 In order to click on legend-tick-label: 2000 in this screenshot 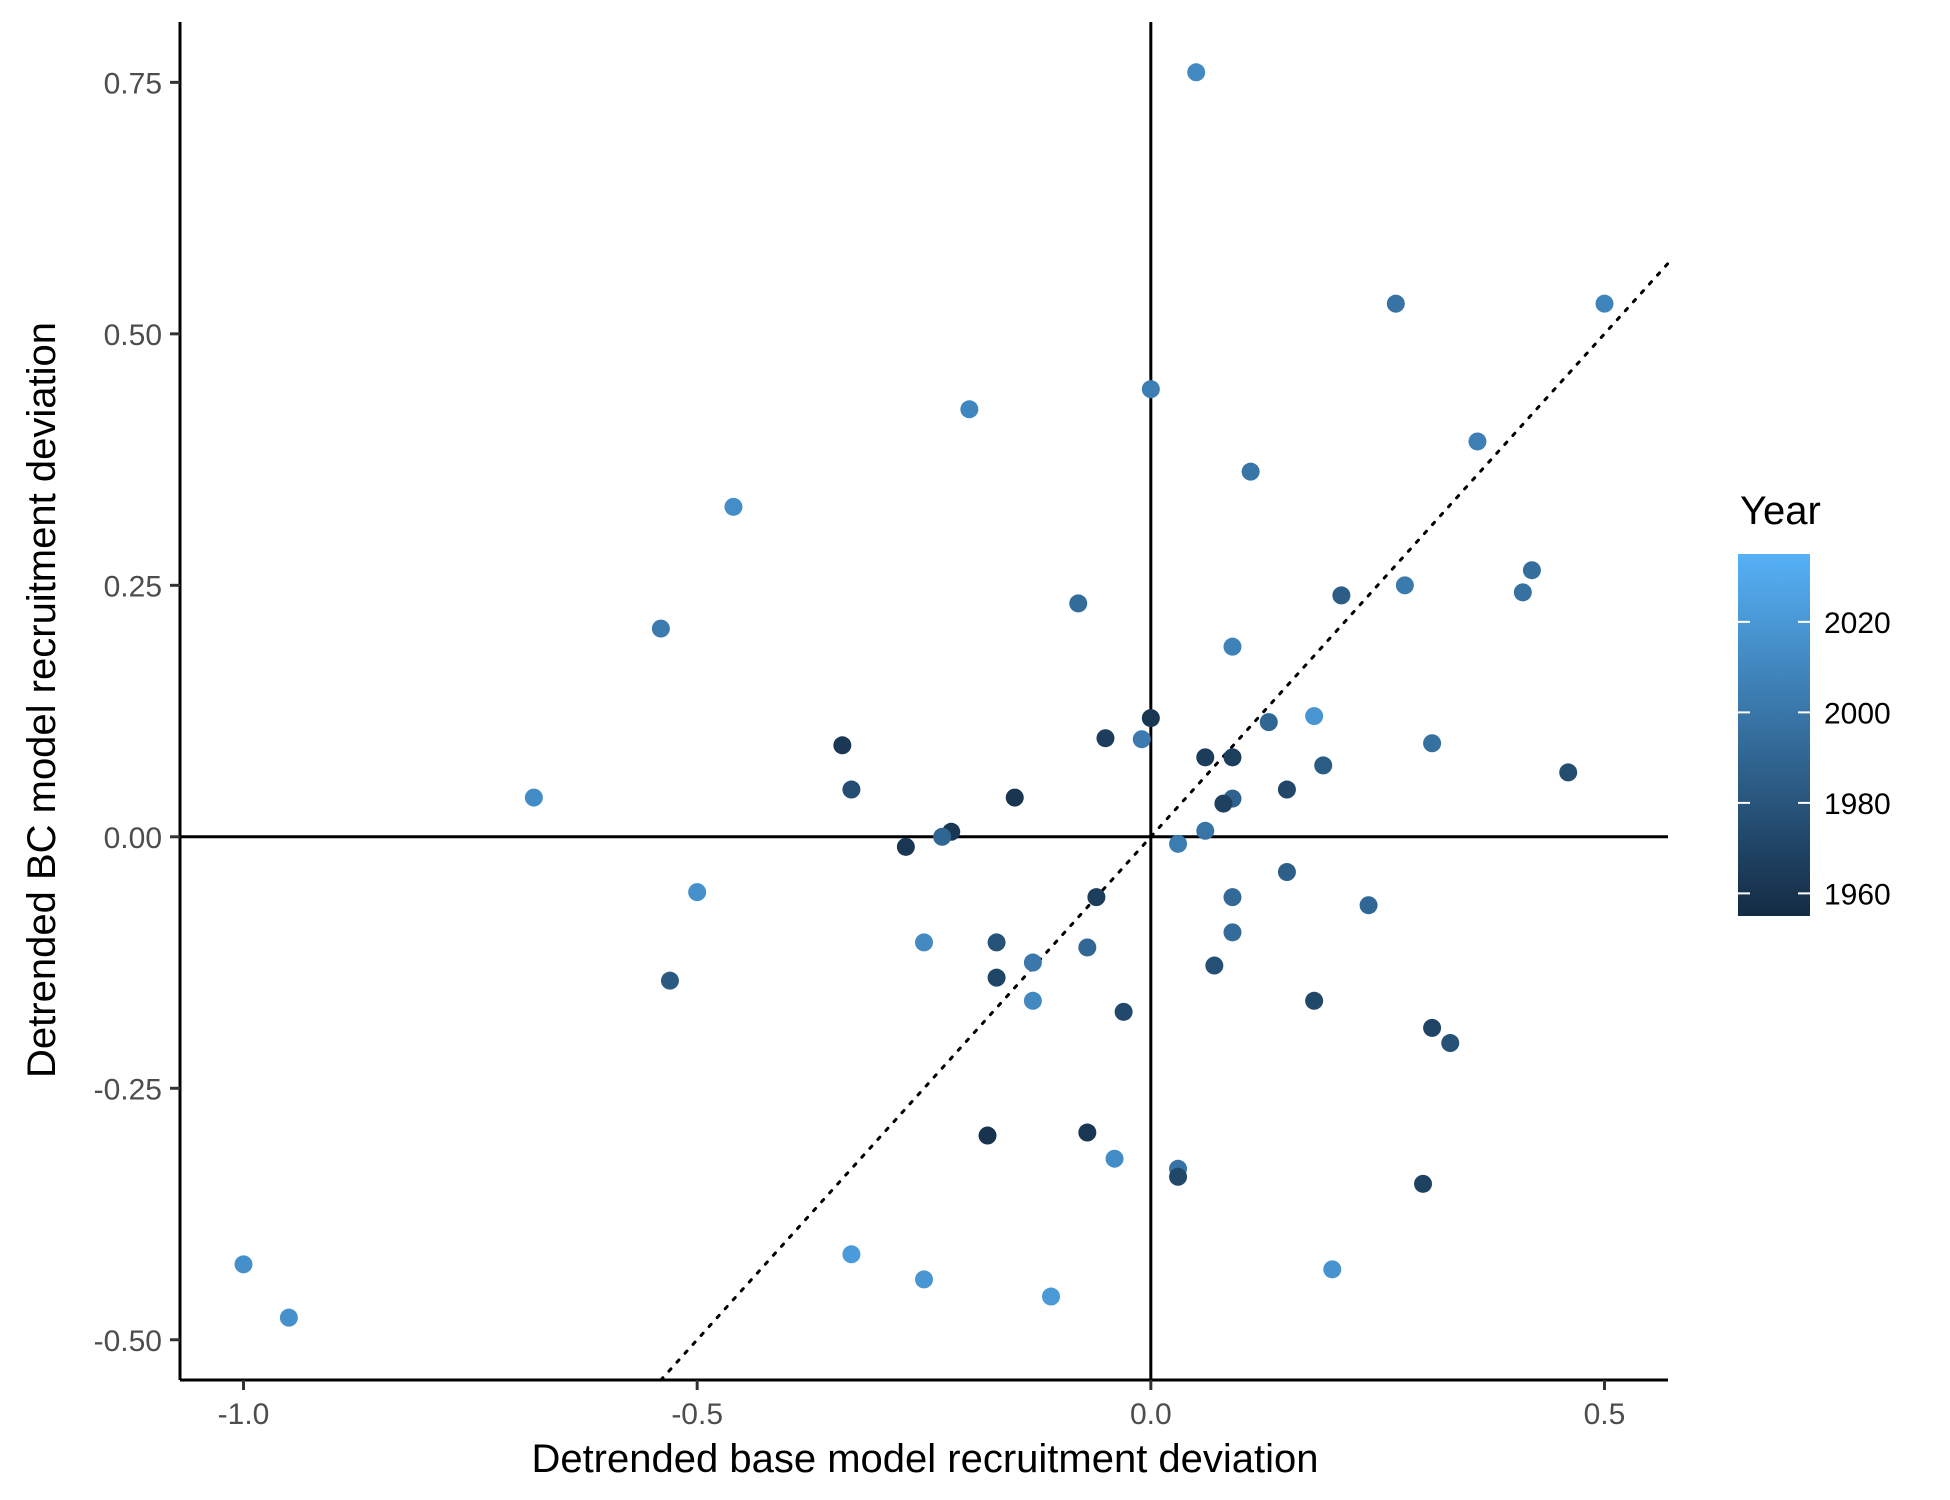, I will do `click(1857, 713)`.